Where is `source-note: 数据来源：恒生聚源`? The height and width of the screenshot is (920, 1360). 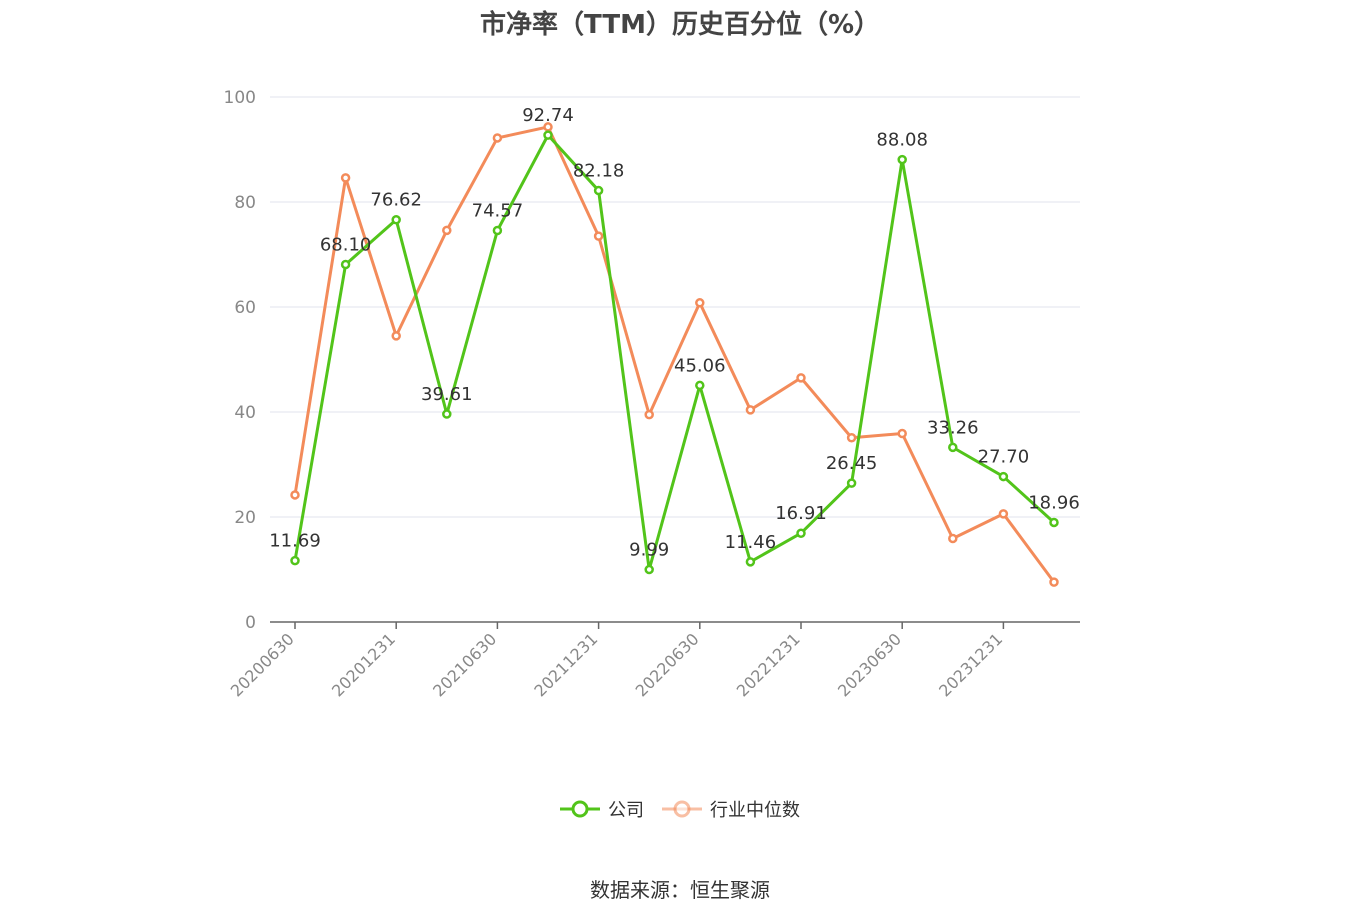 source-note: 数据来源：恒生聚源 is located at coordinates (680, 890).